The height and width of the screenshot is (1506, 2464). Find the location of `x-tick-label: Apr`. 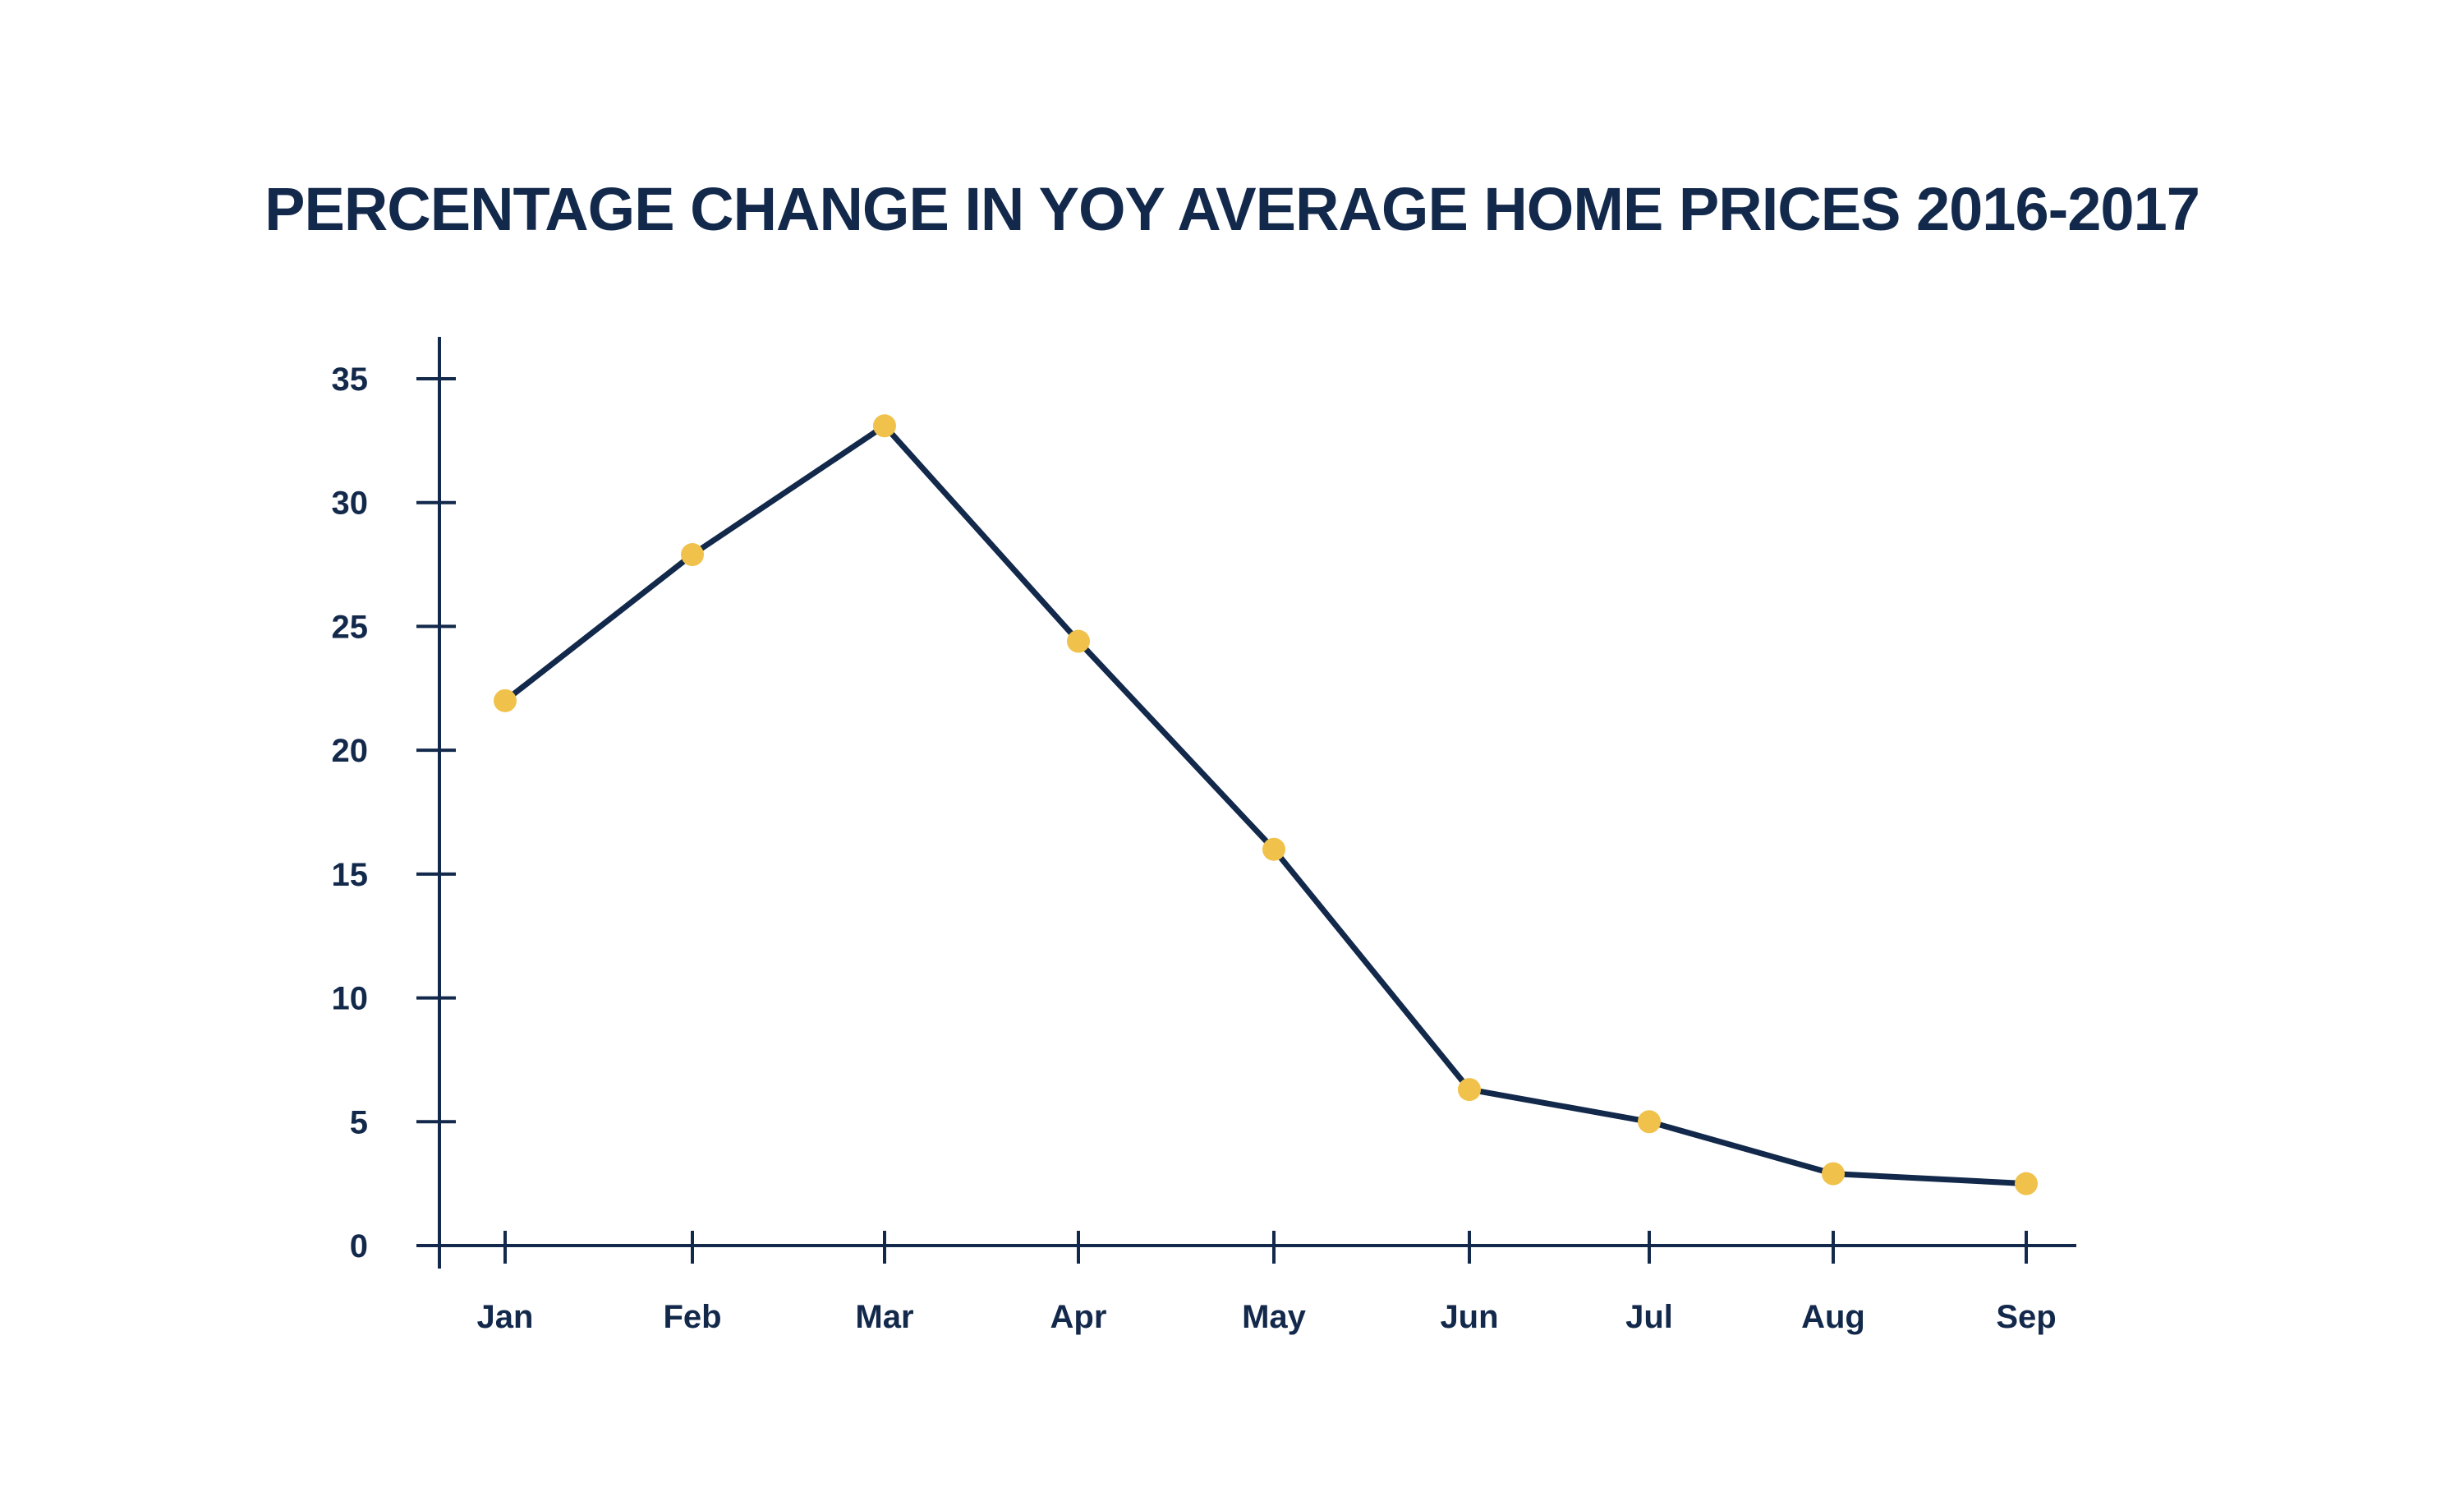

x-tick-label: Apr is located at coordinates (1078, 1317).